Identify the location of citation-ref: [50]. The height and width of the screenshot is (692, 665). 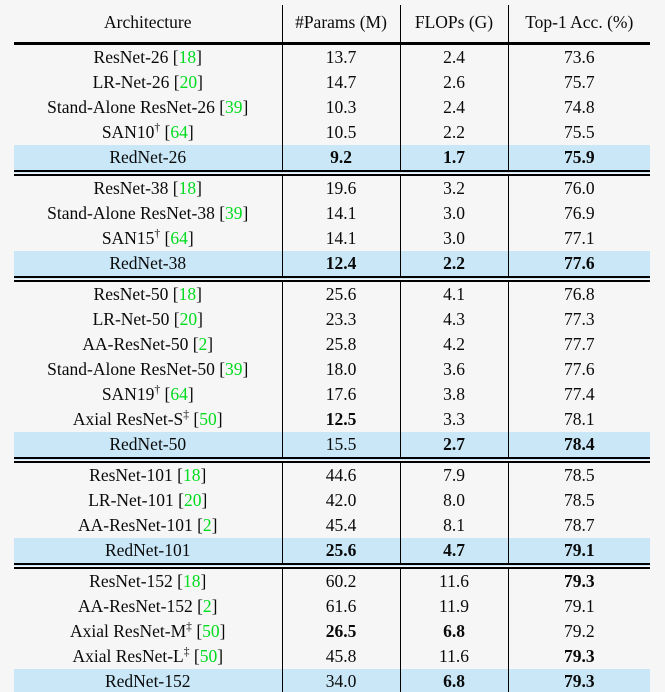
(206, 656).